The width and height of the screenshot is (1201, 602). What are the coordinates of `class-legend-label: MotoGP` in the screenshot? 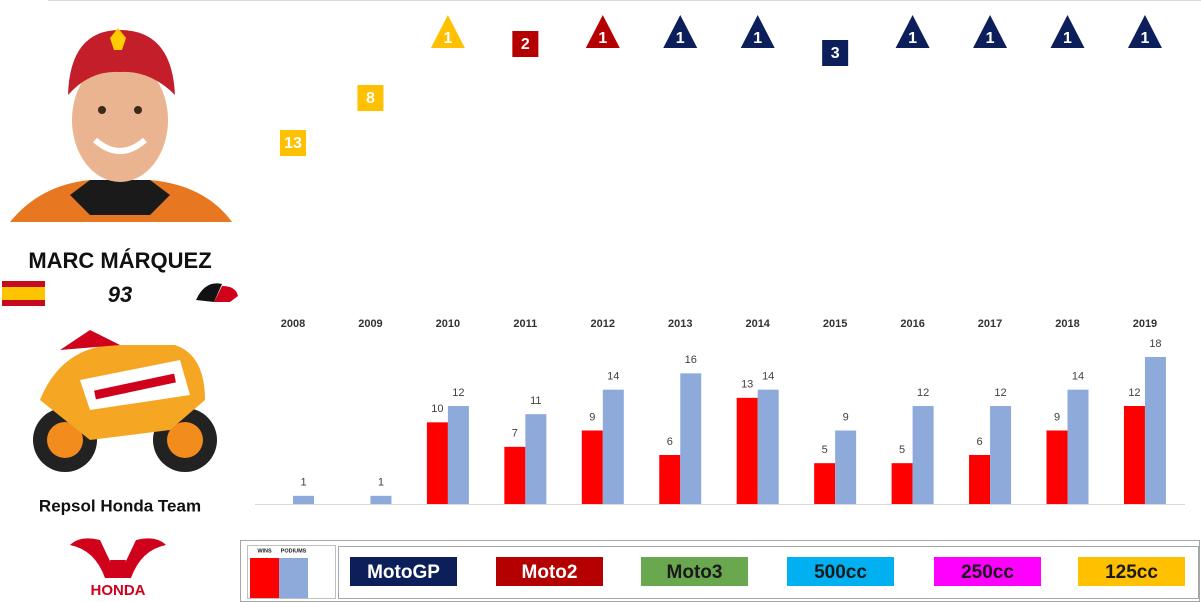 It's located at (403, 572).